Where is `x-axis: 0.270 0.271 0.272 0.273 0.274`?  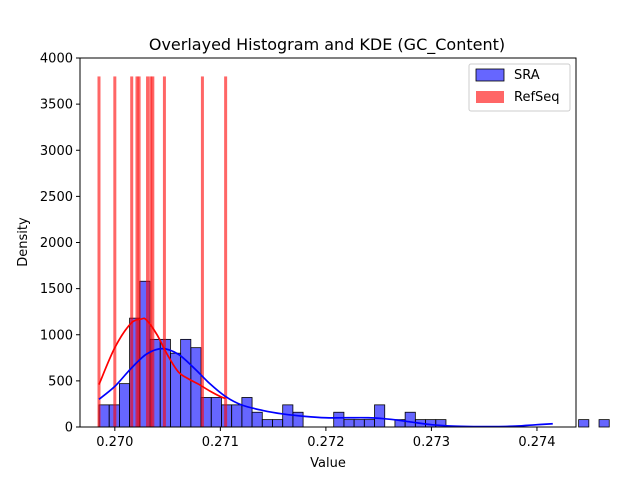 x-axis: 0.270 0.271 0.272 0.273 0.274 is located at coordinates (326, 438).